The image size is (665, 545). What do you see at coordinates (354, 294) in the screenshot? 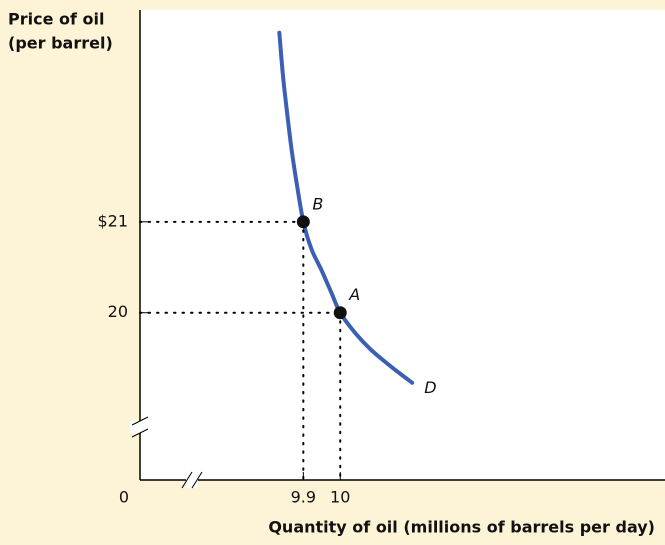
I see `point-label: A` at bounding box center [354, 294].